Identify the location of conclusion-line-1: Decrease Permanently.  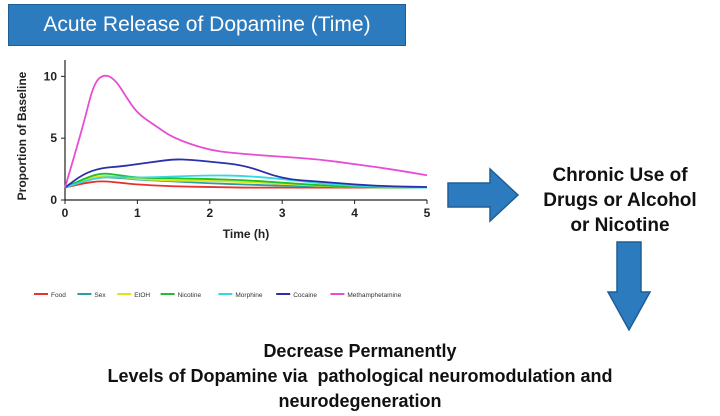
(360, 351).